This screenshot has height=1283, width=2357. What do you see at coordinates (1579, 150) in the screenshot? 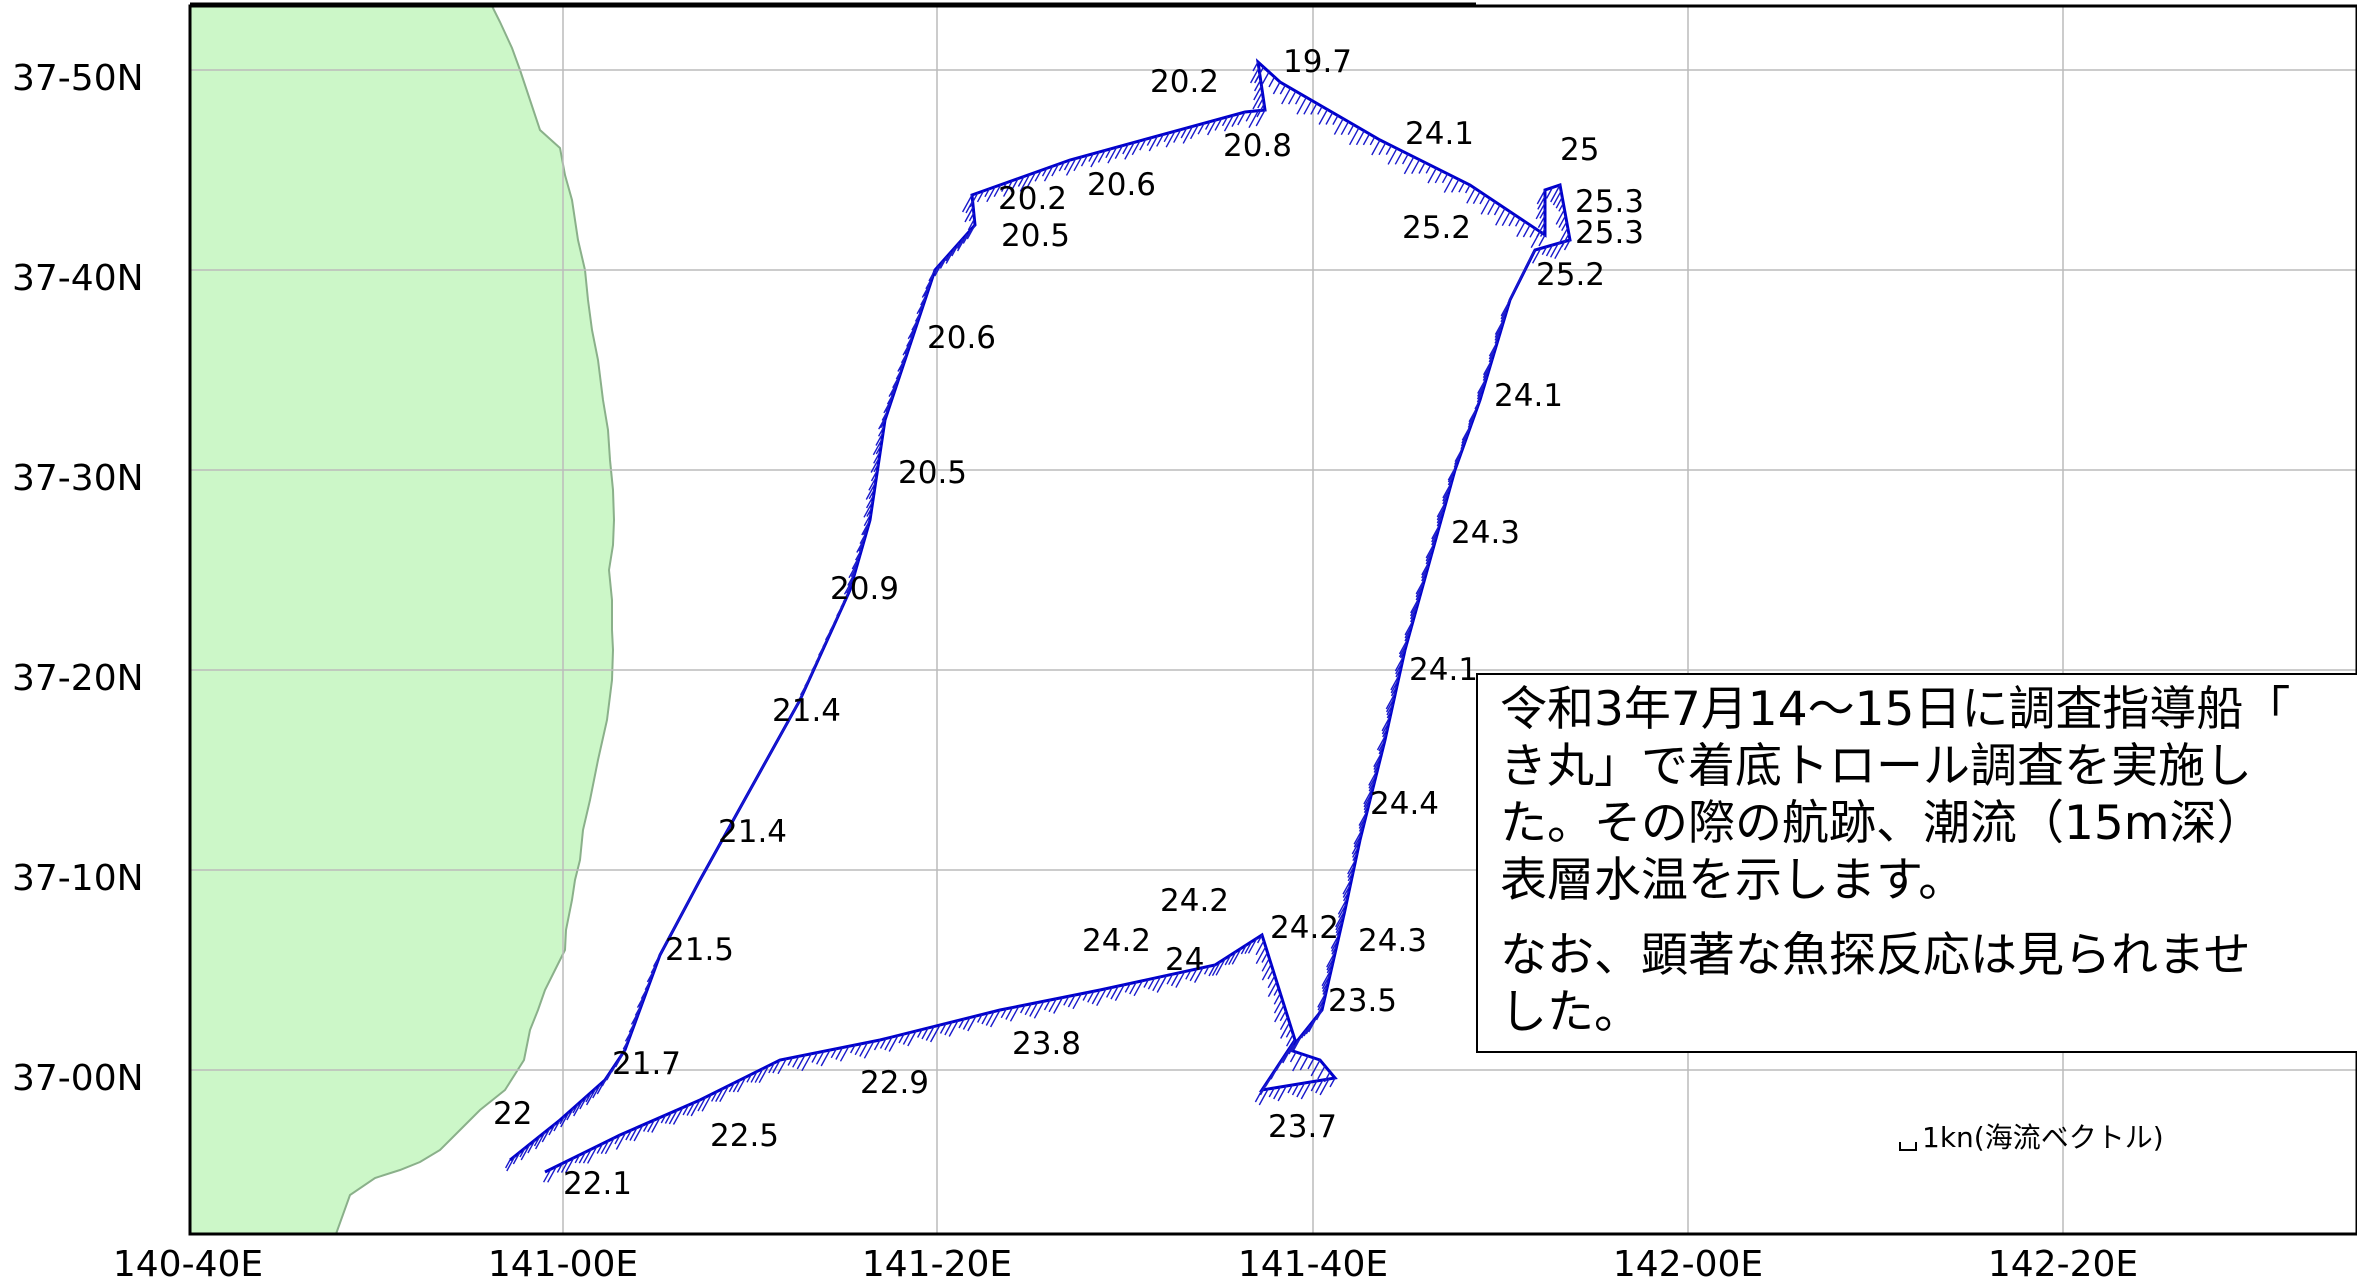
I see `temperature-label: 25` at bounding box center [1579, 150].